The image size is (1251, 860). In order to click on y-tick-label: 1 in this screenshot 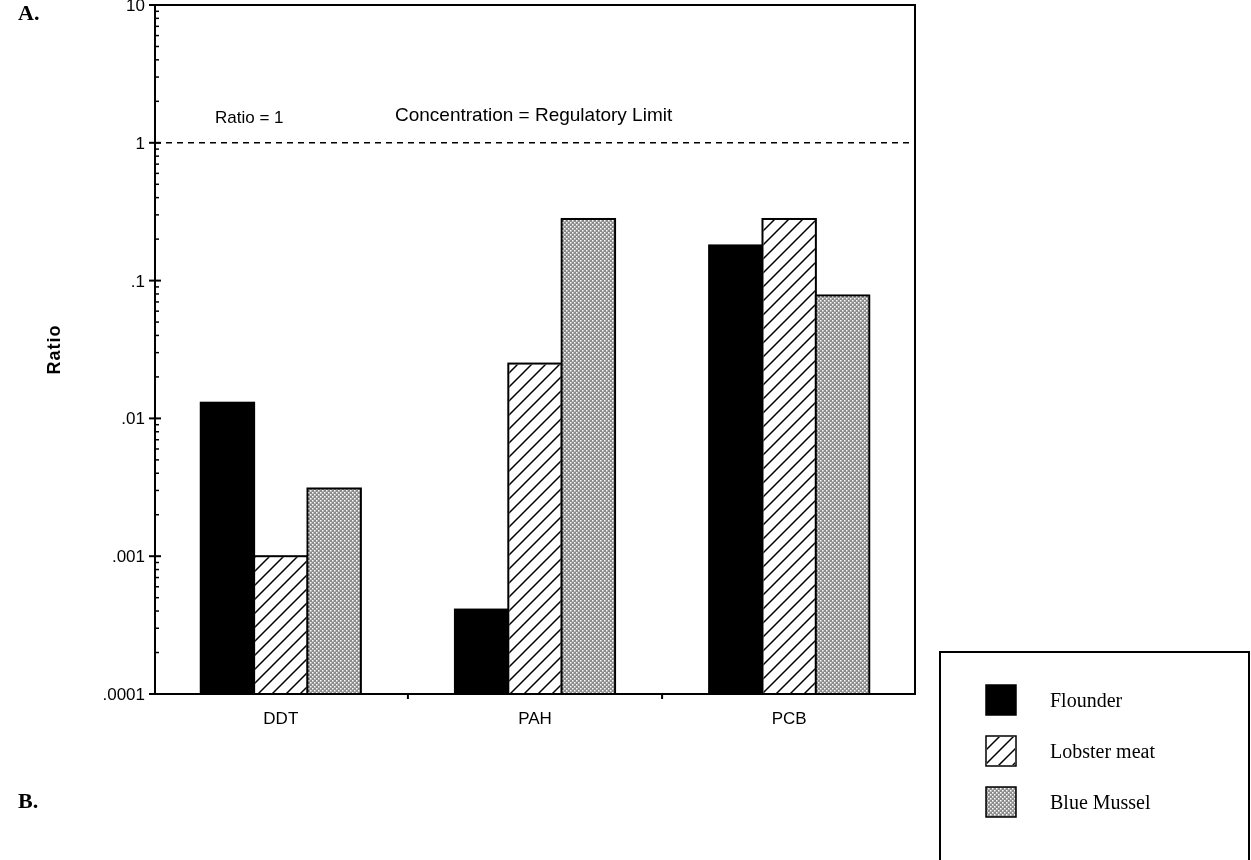, I will do `click(140, 143)`.